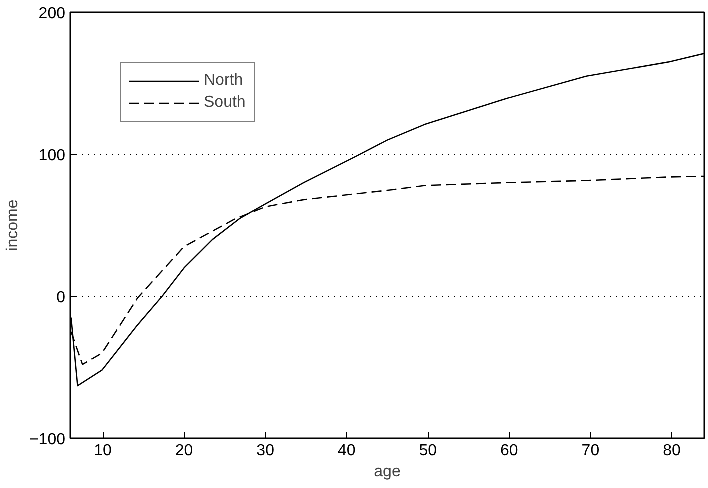 This screenshot has width=708, height=488. Describe the element at coordinates (347, 451) in the screenshot. I see `x-tick-label: 40` at that location.